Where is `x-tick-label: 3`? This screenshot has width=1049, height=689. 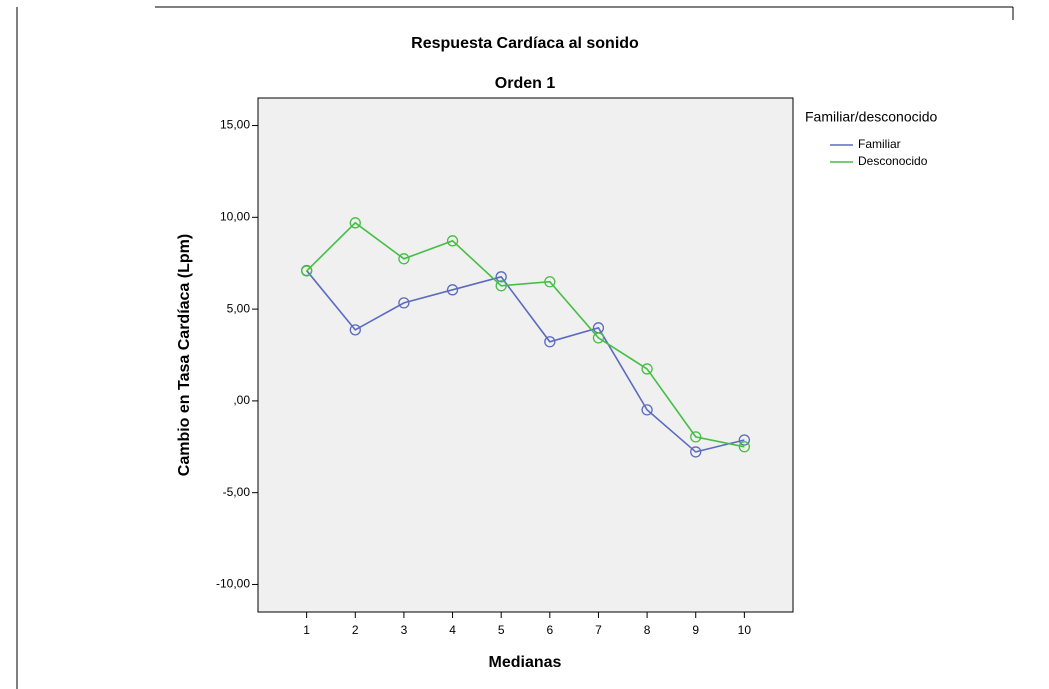
x-tick-label: 3 is located at coordinates (404, 630).